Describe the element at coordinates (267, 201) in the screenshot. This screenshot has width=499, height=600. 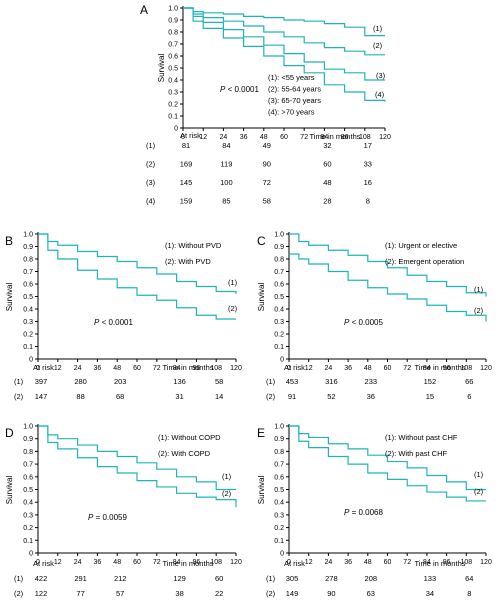
I see `at-risk-count: 58` at that location.